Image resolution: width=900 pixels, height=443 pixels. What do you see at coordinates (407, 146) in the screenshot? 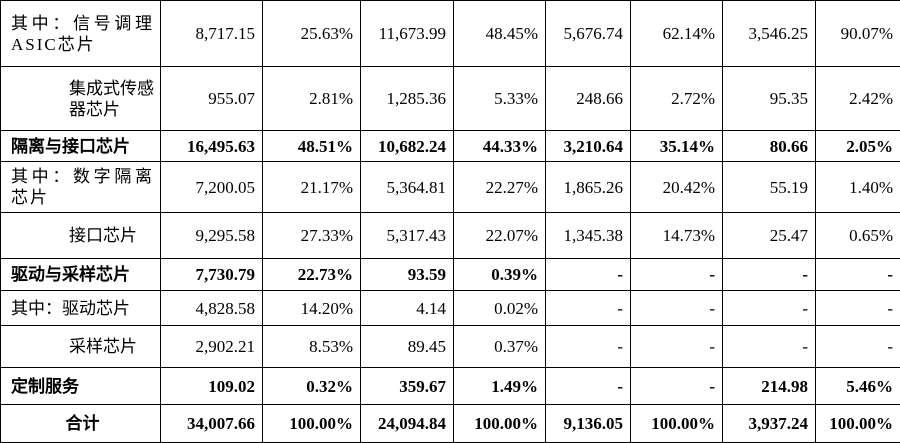
I see `table-cell: 10,682.24` at bounding box center [407, 146].